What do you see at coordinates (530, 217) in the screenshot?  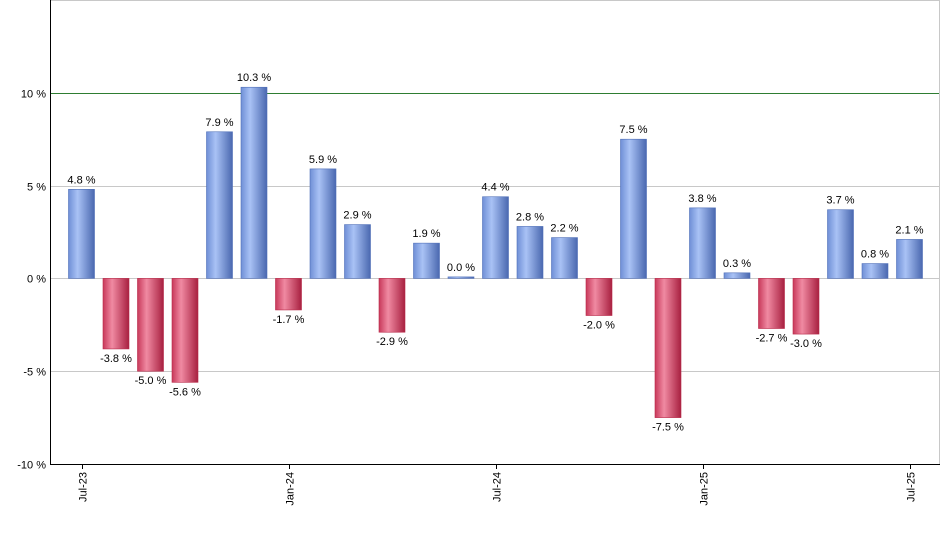 I see `data-label: 2.8 %` at bounding box center [530, 217].